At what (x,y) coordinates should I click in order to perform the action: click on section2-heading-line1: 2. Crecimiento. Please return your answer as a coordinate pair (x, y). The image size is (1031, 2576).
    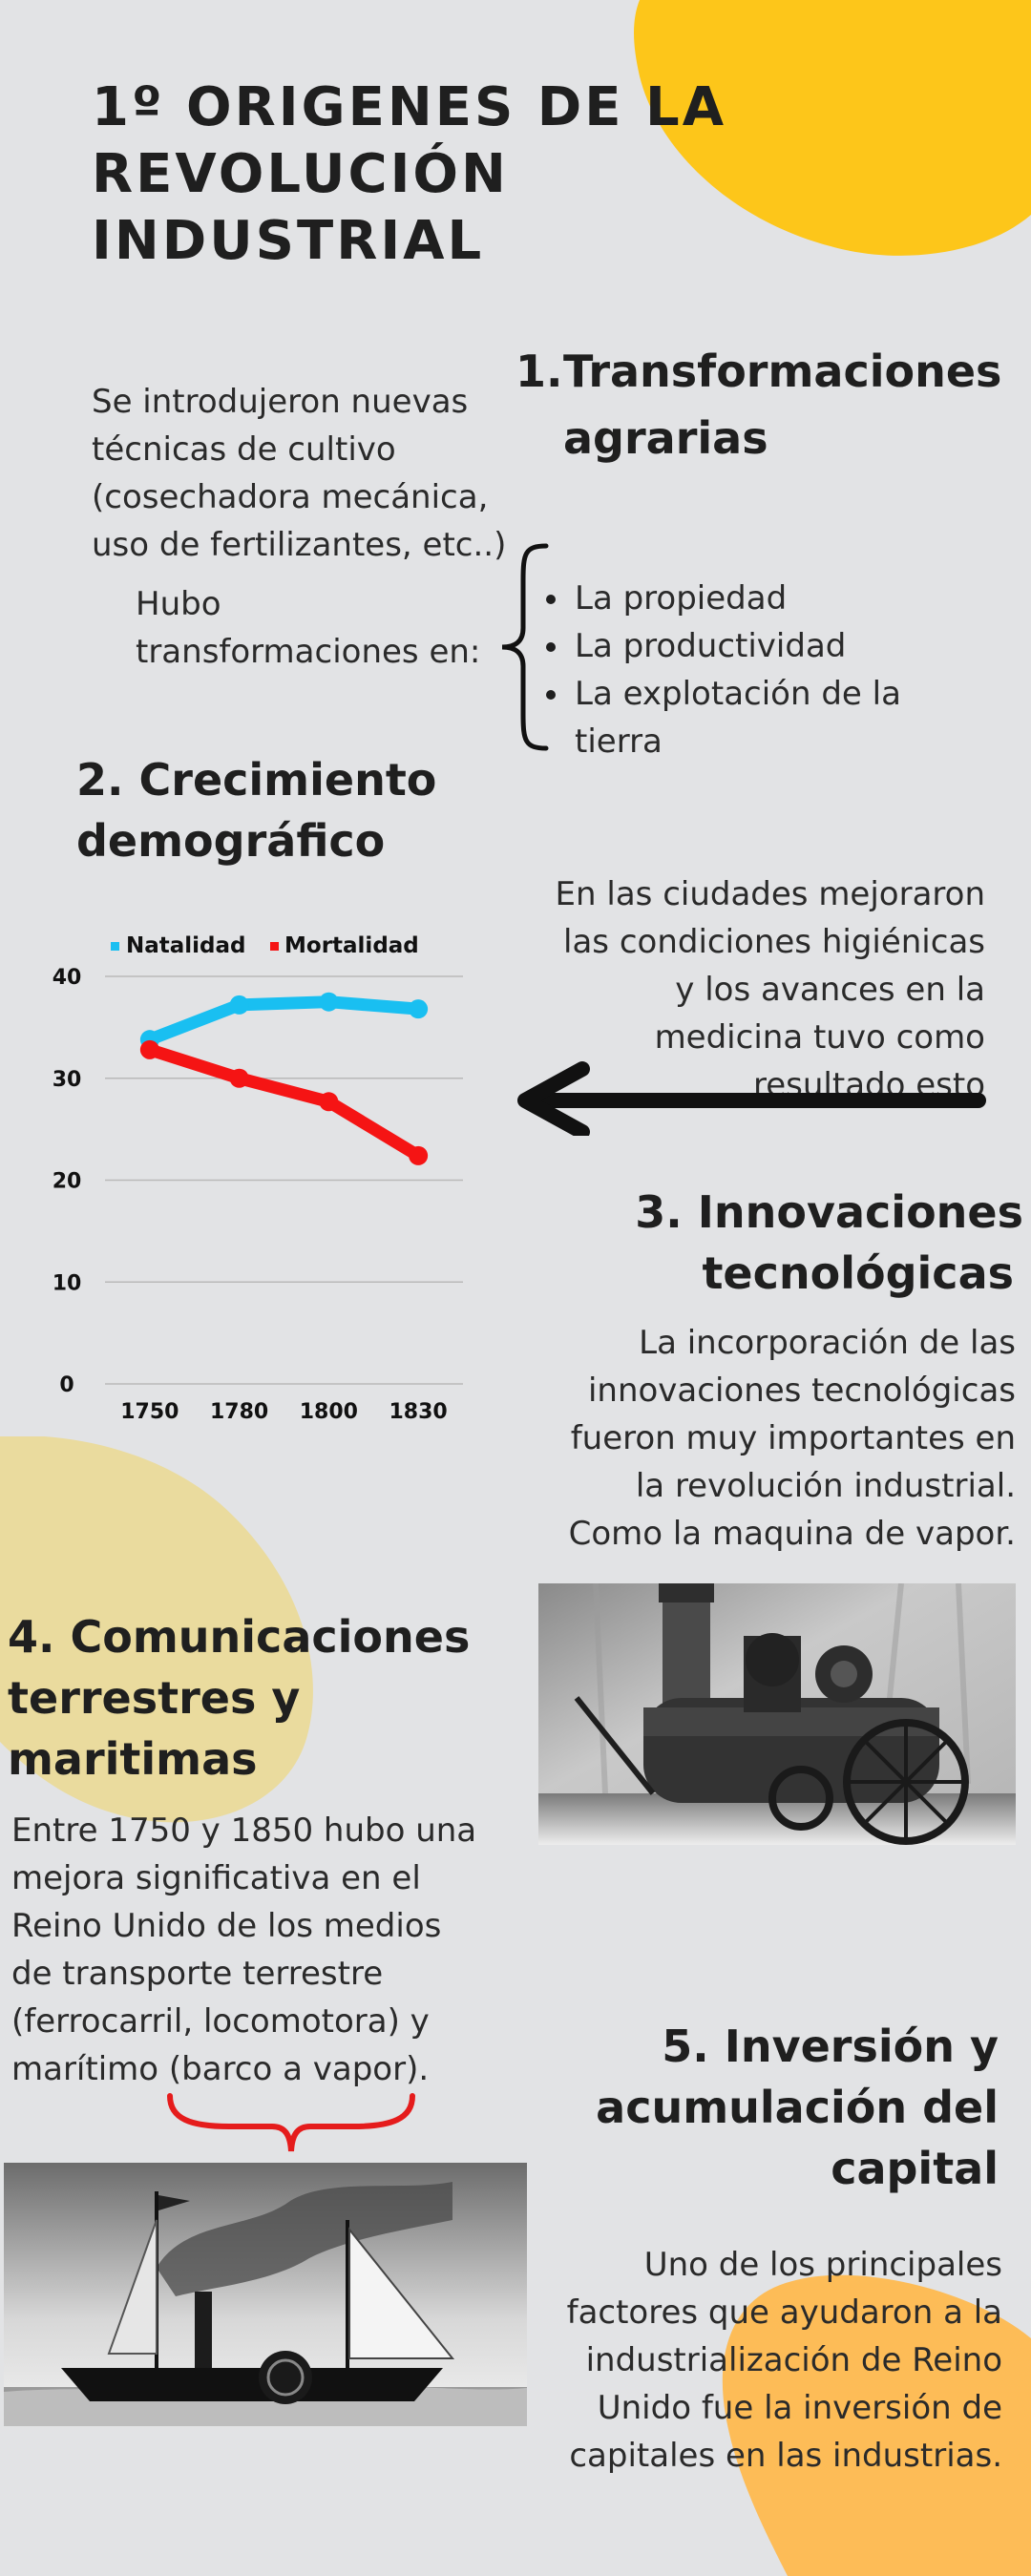
    Looking at the image, I should click on (256, 780).